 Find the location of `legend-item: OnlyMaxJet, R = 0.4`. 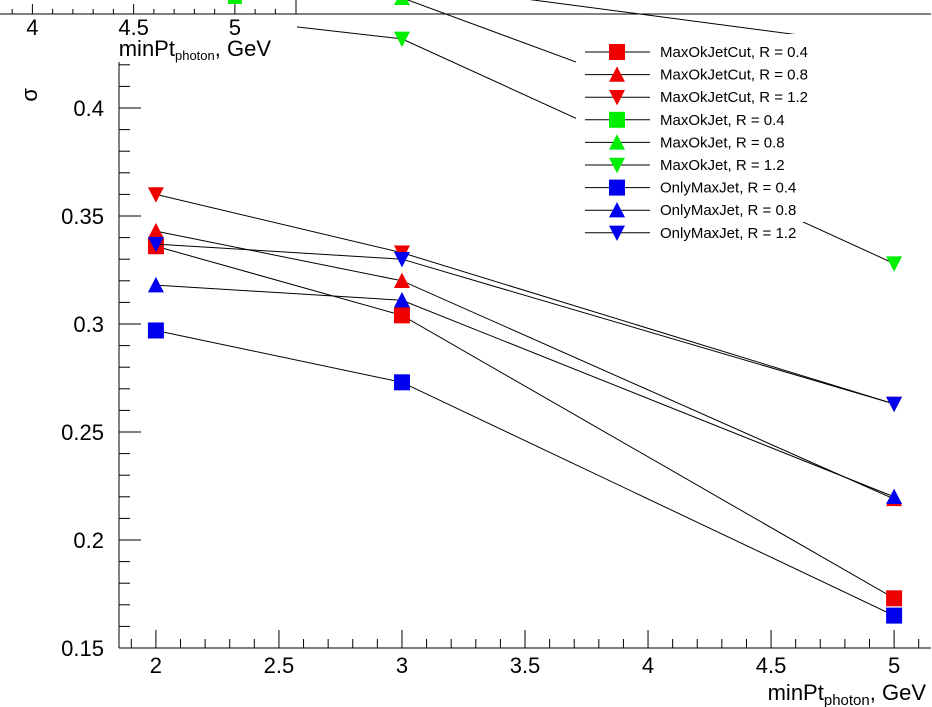

legend-item: OnlyMaxJet, R = 0.4 is located at coordinates (690, 188).